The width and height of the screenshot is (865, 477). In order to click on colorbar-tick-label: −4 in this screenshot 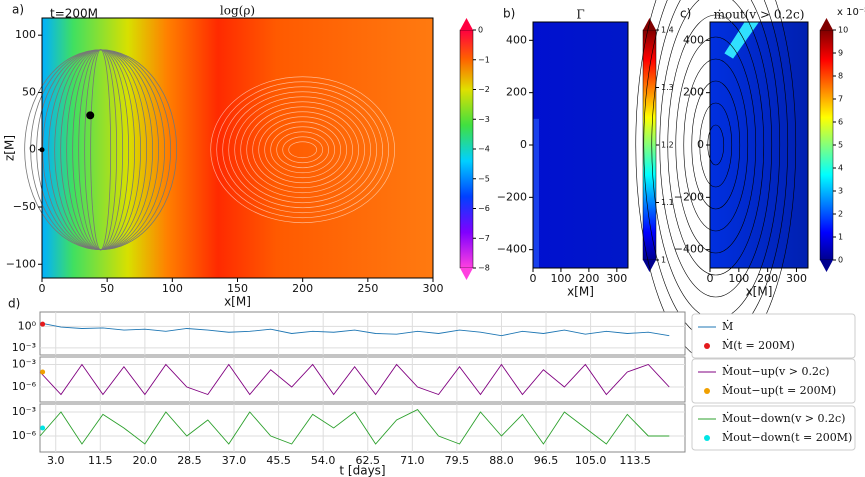, I will do `click(484, 149)`.